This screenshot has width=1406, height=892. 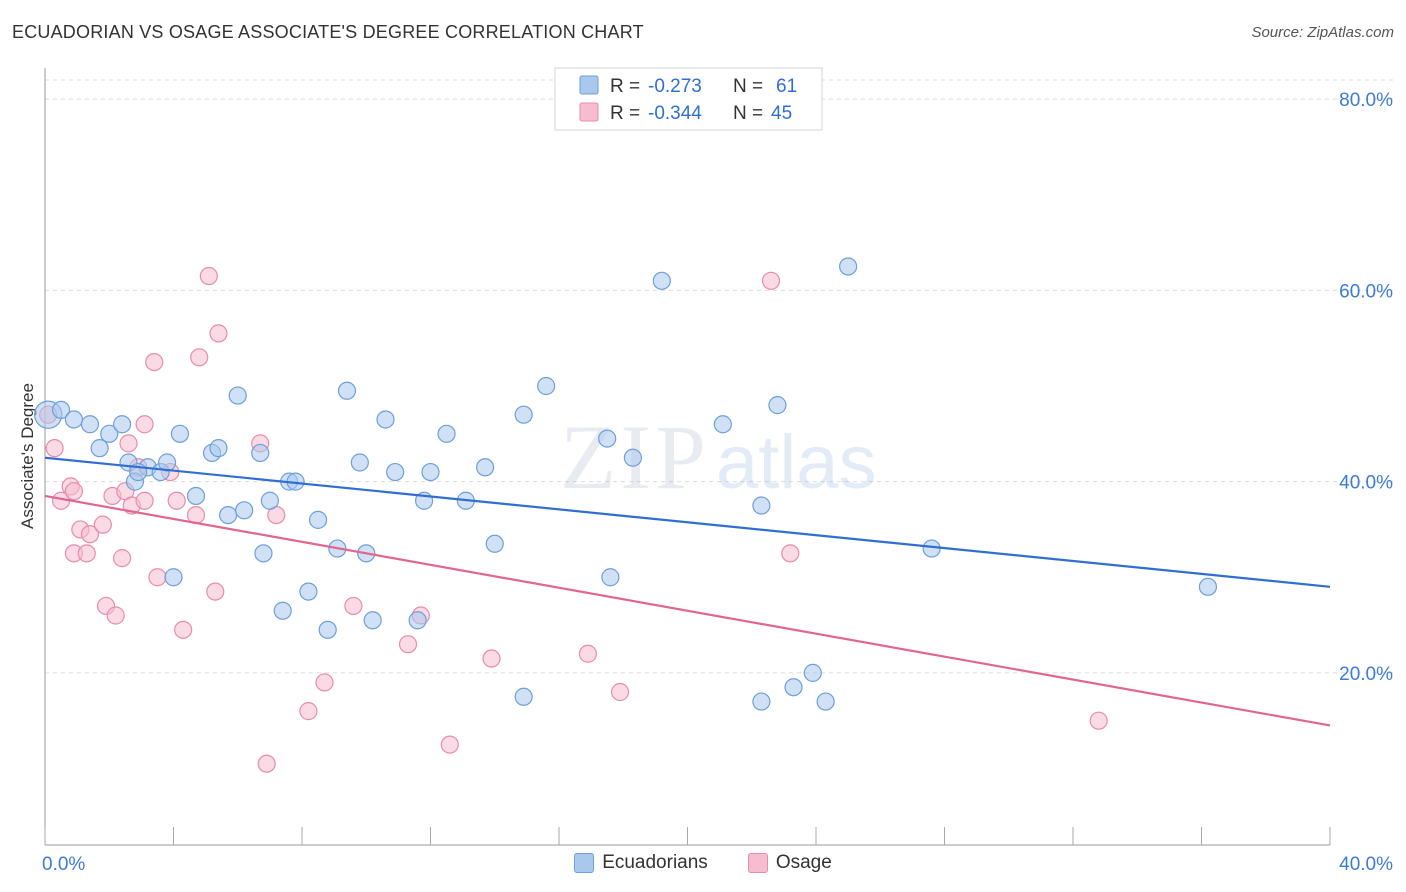 What do you see at coordinates (625, 86) in the screenshot?
I see `legend-r-label-1: R =` at bounding box center [625, 86].